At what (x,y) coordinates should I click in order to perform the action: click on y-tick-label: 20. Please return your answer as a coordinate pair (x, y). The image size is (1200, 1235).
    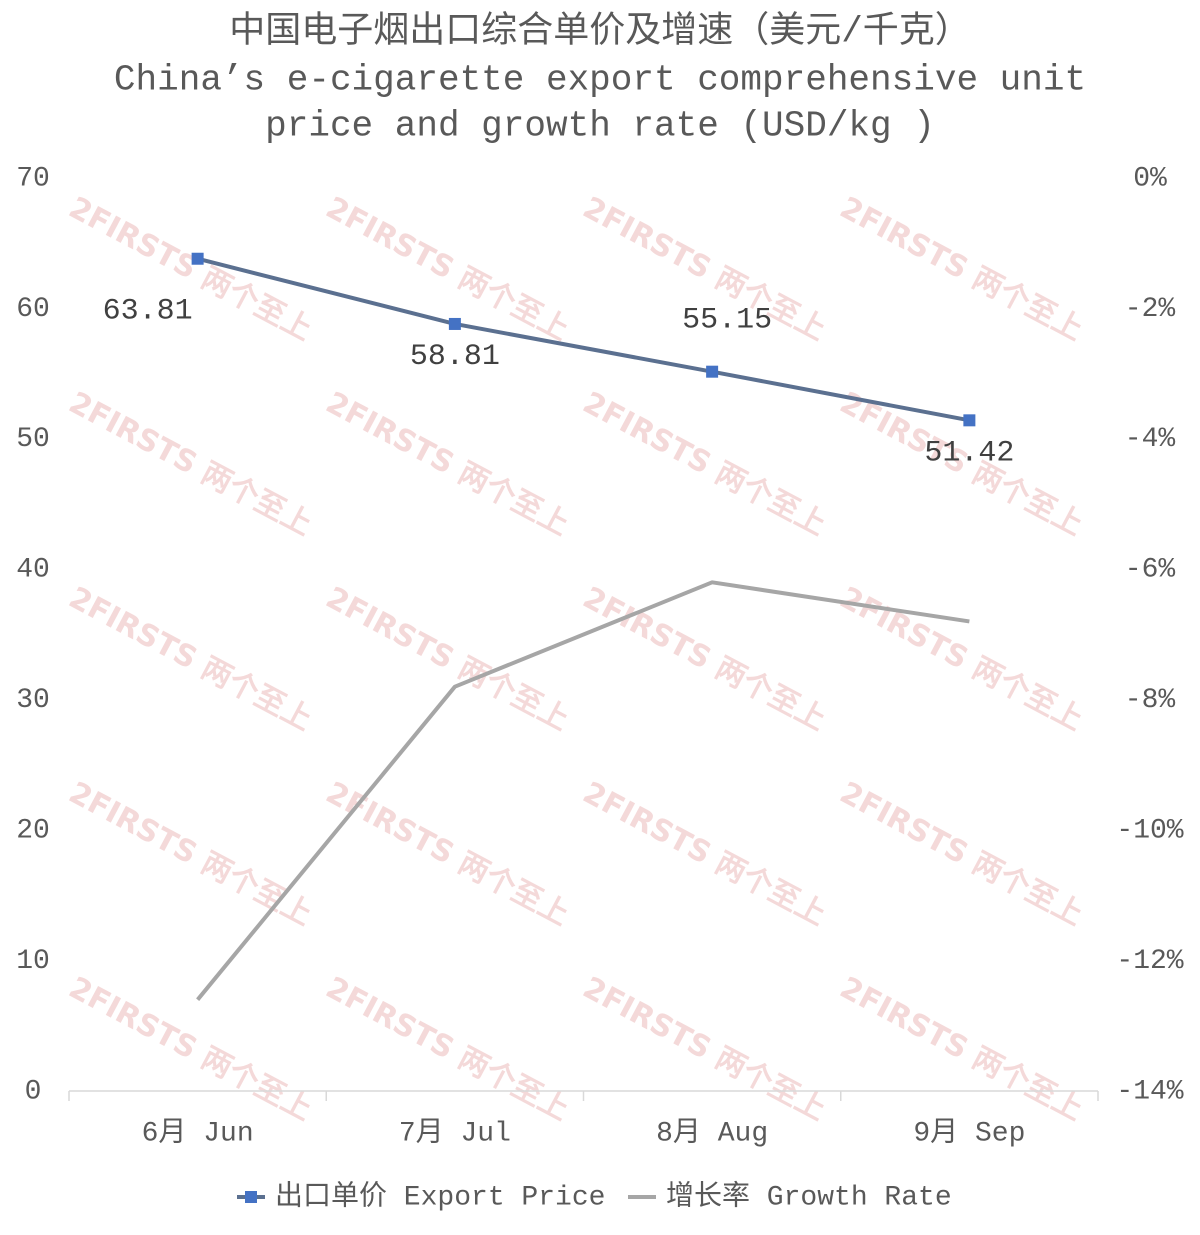
    Looking at the image, I should click on (33, 831).